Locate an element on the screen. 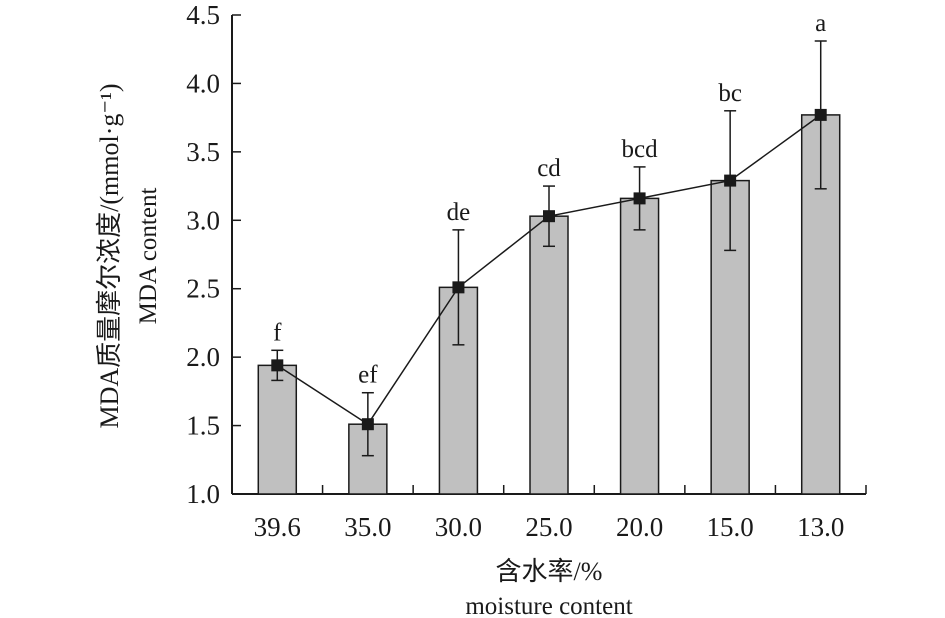 This screenshot has width=945, height=618. x-tick-label: 39.6 is located at coordinates (277, 527).